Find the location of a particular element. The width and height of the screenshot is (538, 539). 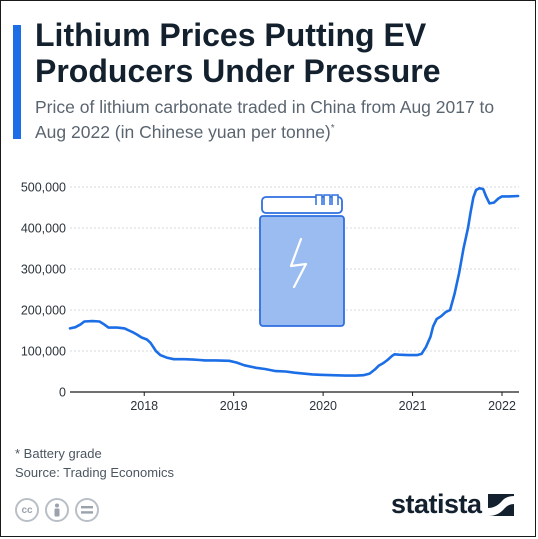

battery-icon is located at coordinates (302, 260).